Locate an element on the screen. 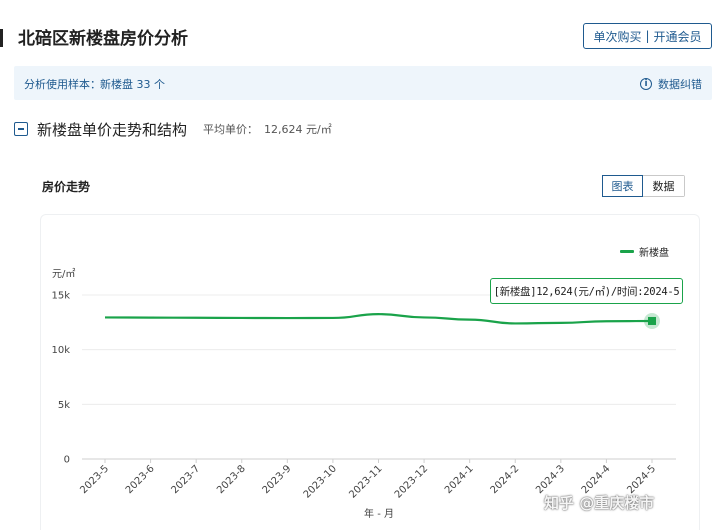  x-tick-label: 2023-8 is located at coordinates (231, 479).